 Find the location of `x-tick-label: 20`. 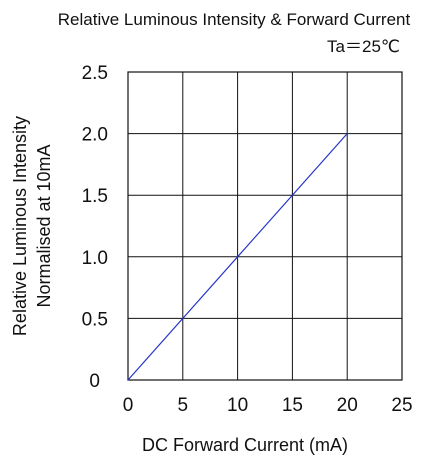

x-tick-label: 20 is located at coordinates (347, 405).